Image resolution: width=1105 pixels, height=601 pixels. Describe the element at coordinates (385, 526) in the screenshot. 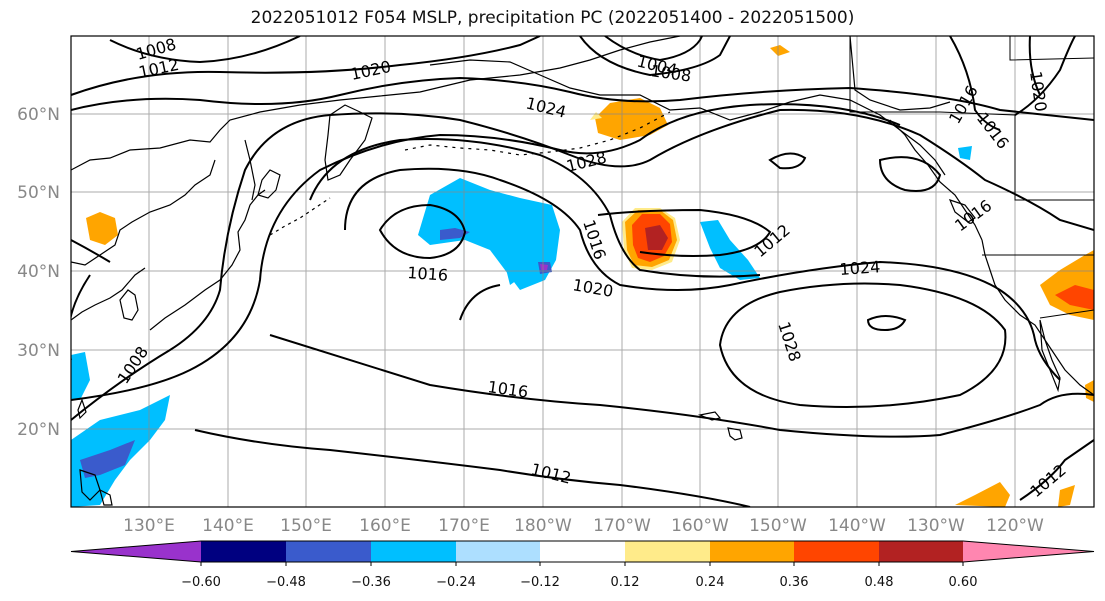

I see `lon-label: 160°E` at that location.